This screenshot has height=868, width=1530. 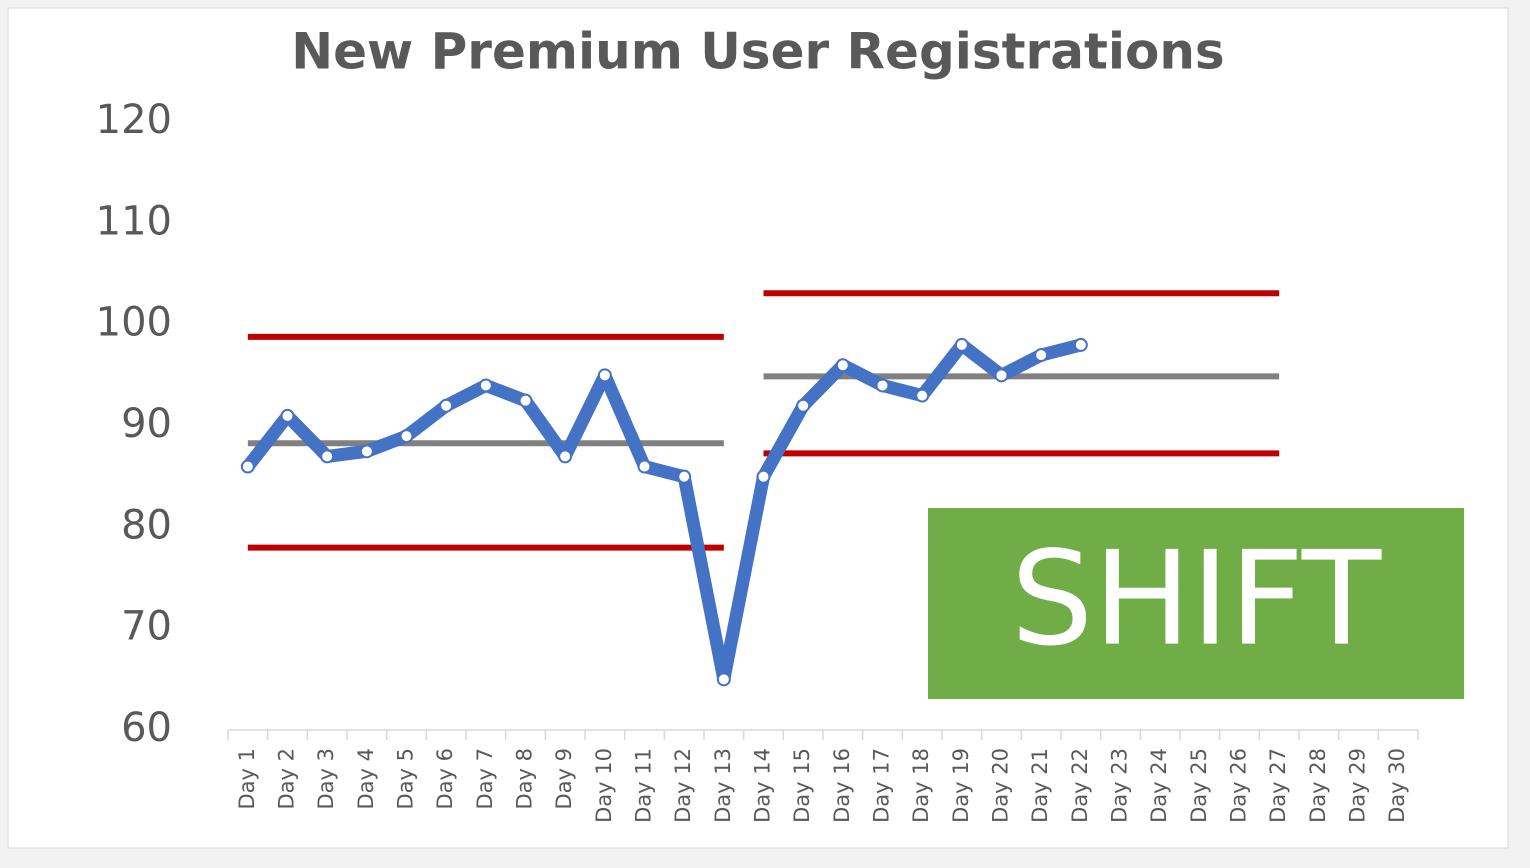 What do you see at coordinates (921, 785) in the screenshot?
I see `x-tick-label: Day 18` at bounding box center [921, 785].